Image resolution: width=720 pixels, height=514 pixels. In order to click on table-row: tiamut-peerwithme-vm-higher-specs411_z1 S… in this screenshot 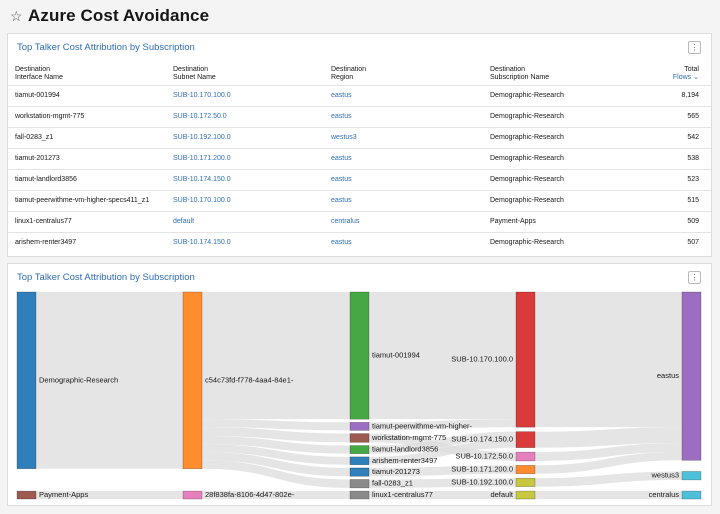, I will do `click(359, 200)`.